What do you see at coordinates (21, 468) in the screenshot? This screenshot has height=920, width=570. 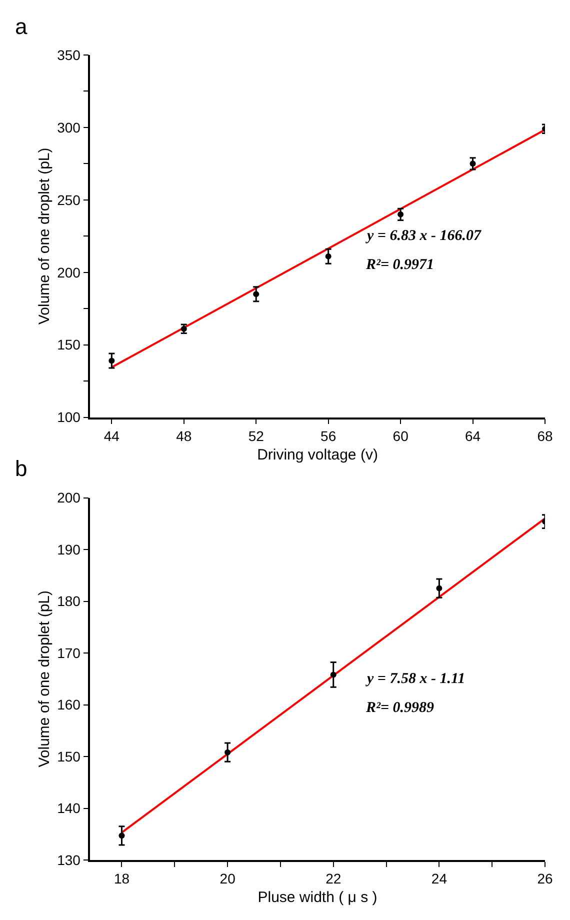 I see `chart-title: b` at bounding box center [21, 468].